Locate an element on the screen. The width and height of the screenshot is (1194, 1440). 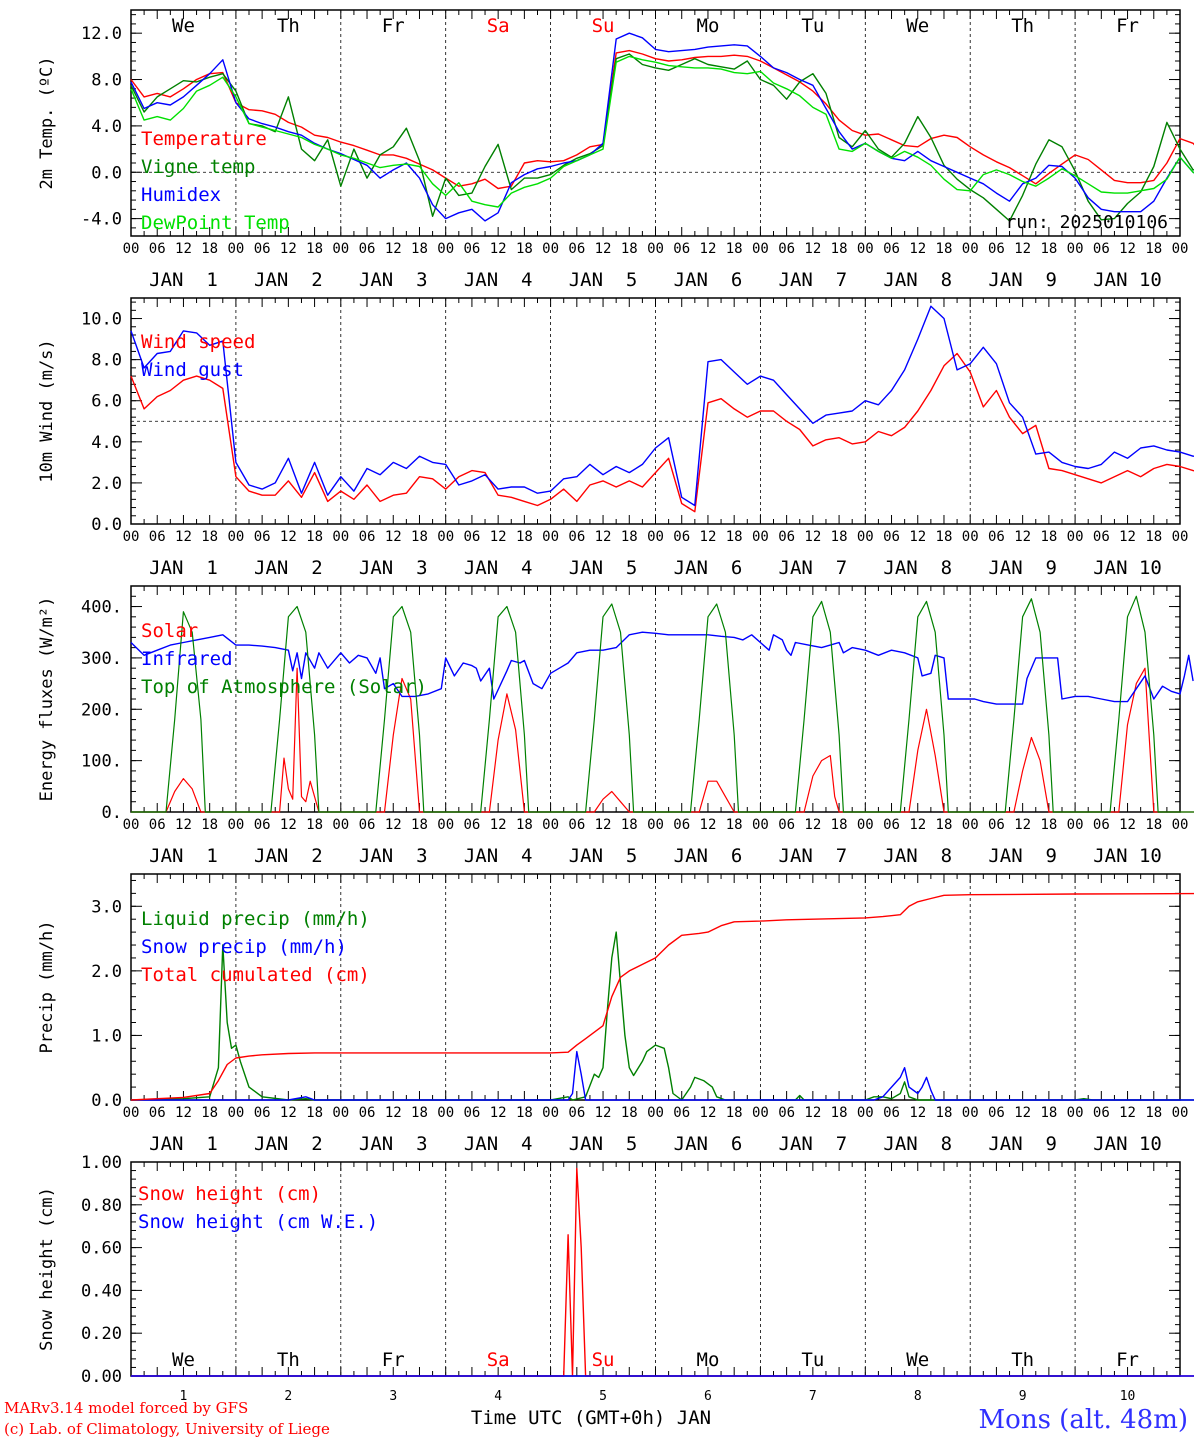
y-tick-label: 400. is located at coordinates (101, 608).